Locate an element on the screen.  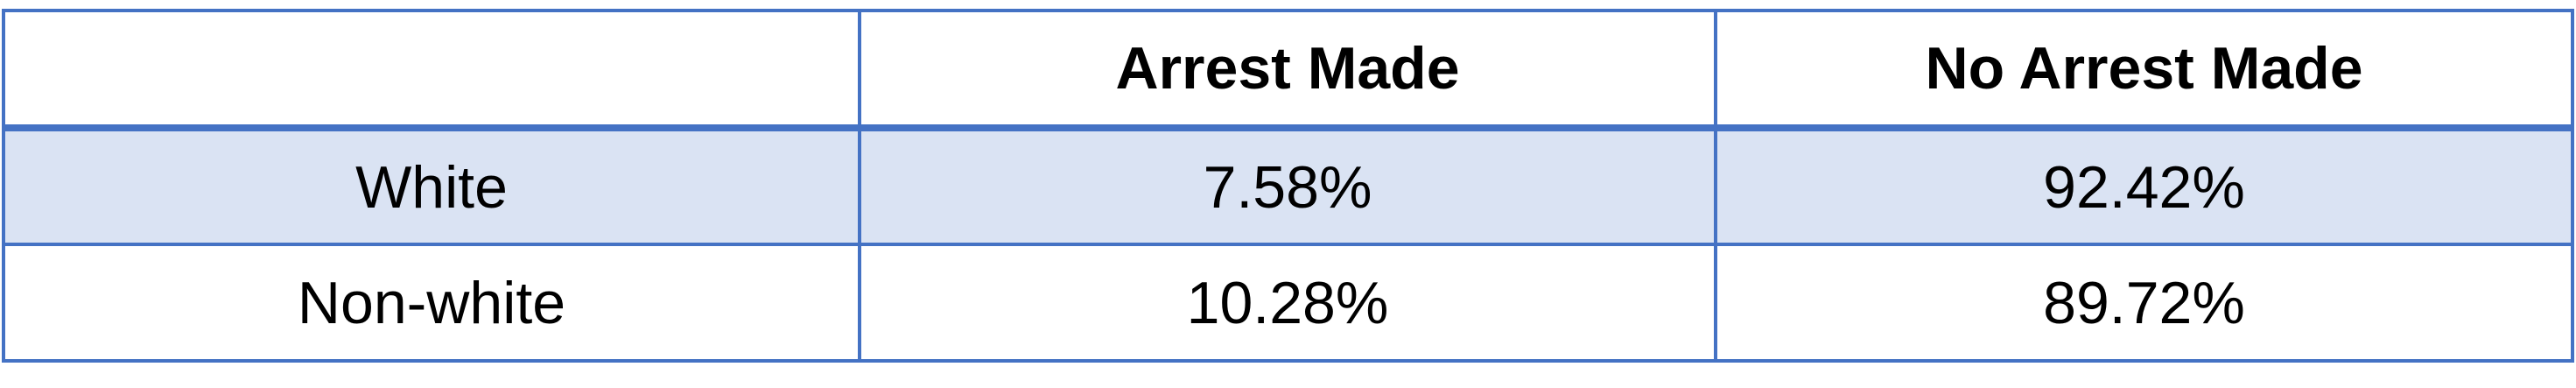
cell-white-arrest-made: 7.58% is located at coordinates (1287, 186).